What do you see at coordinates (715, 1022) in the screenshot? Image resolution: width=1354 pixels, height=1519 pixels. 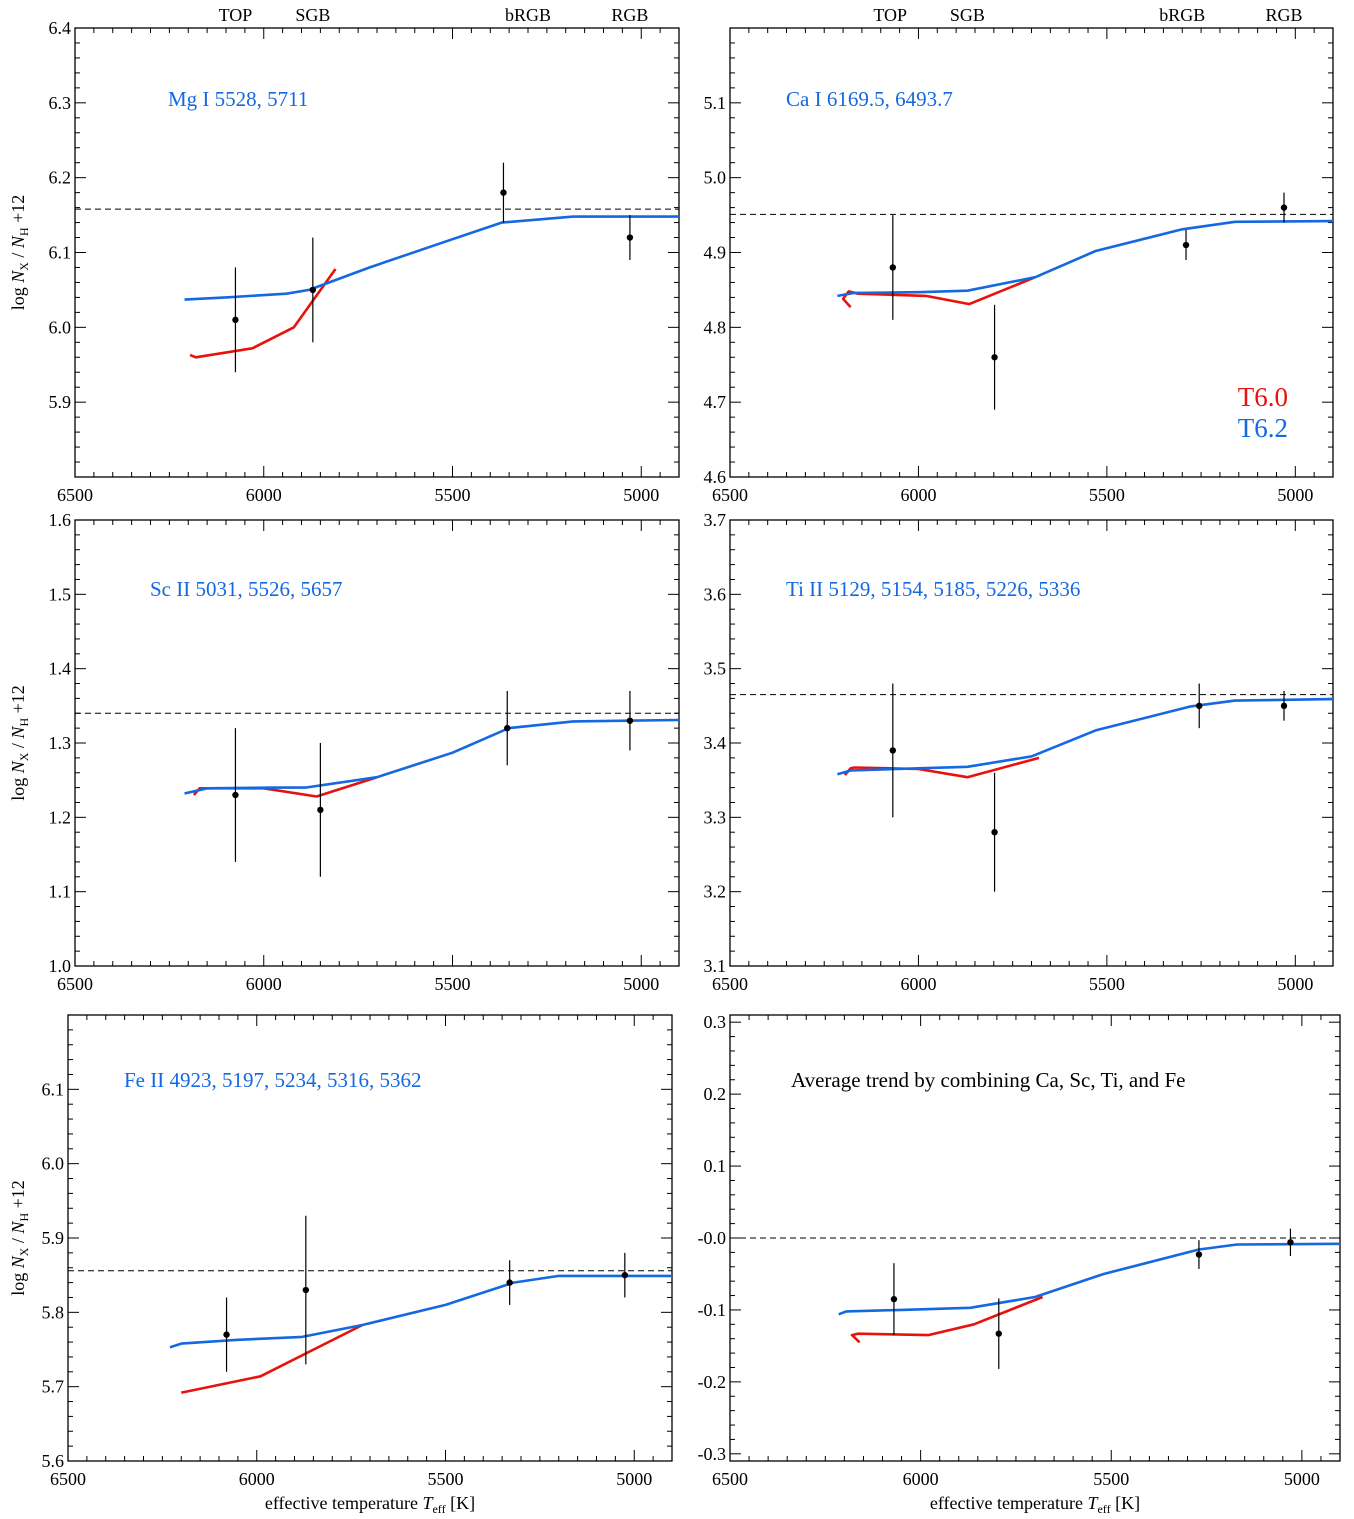 I see `y-tick-label: 0.3` at bounding box center [715, 1022].